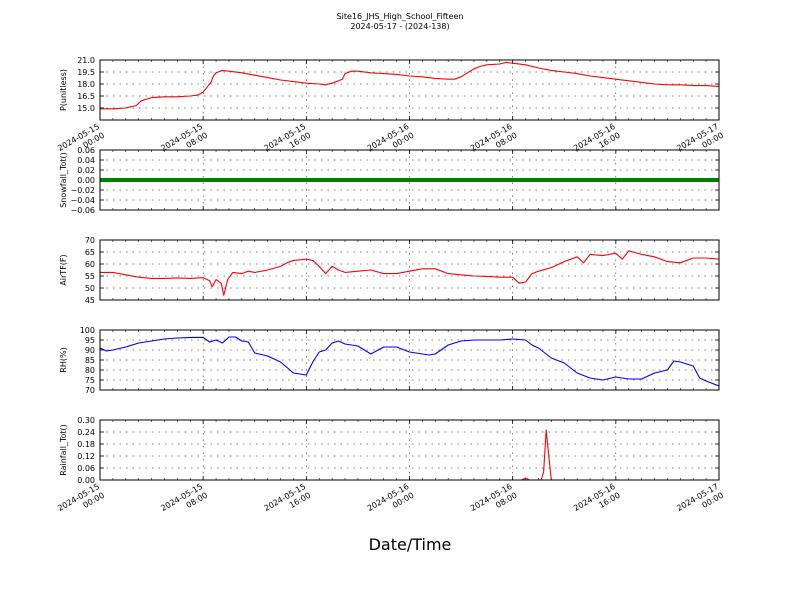 The height and width of the screenshot is (600, 800). Describe the element at coordinates (90, 360) in the screenshot. I see `y-tick-label: 85` at that location.